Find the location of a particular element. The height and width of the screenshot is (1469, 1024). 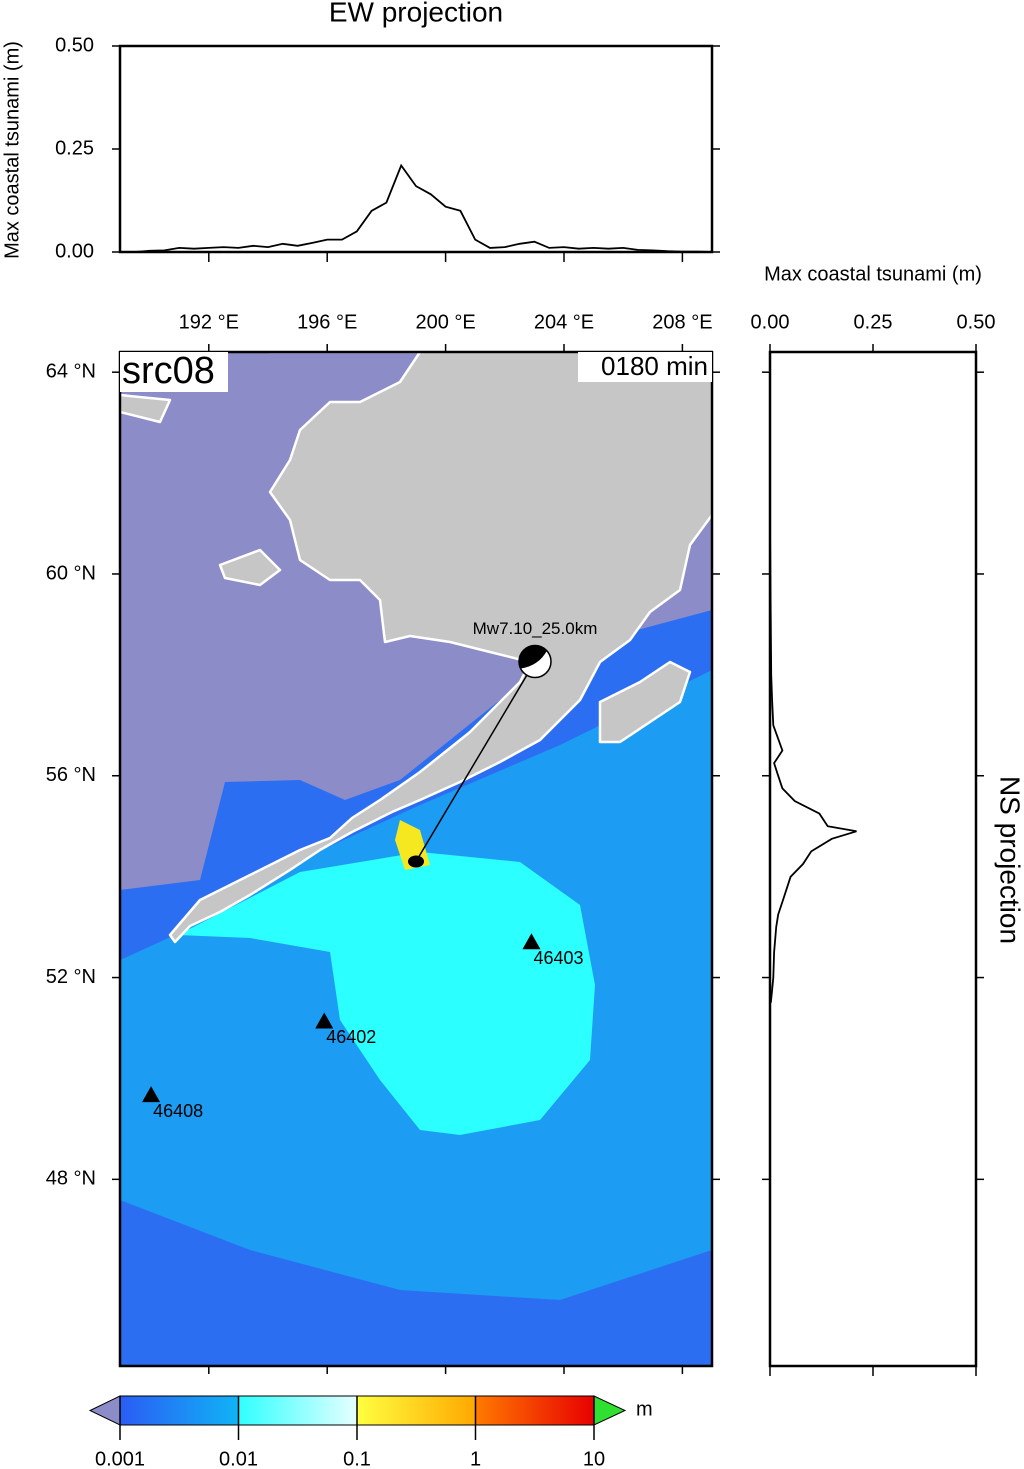

beachball-quadrant is located at coordinates (533, 657).